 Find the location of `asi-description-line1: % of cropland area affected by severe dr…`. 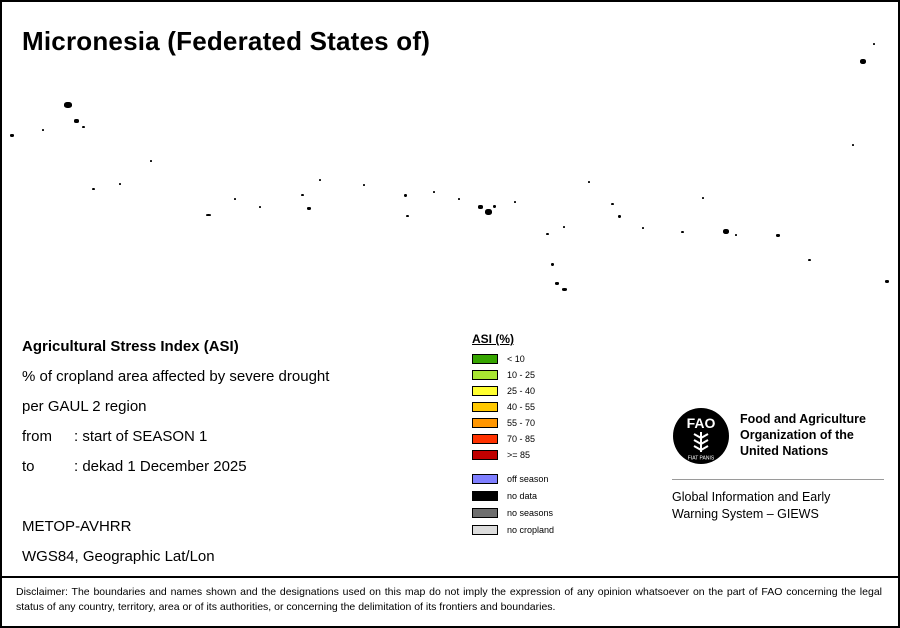

asi-description-line1: % of cropland area affected by severe dr… is located at coordinates (176, 376).